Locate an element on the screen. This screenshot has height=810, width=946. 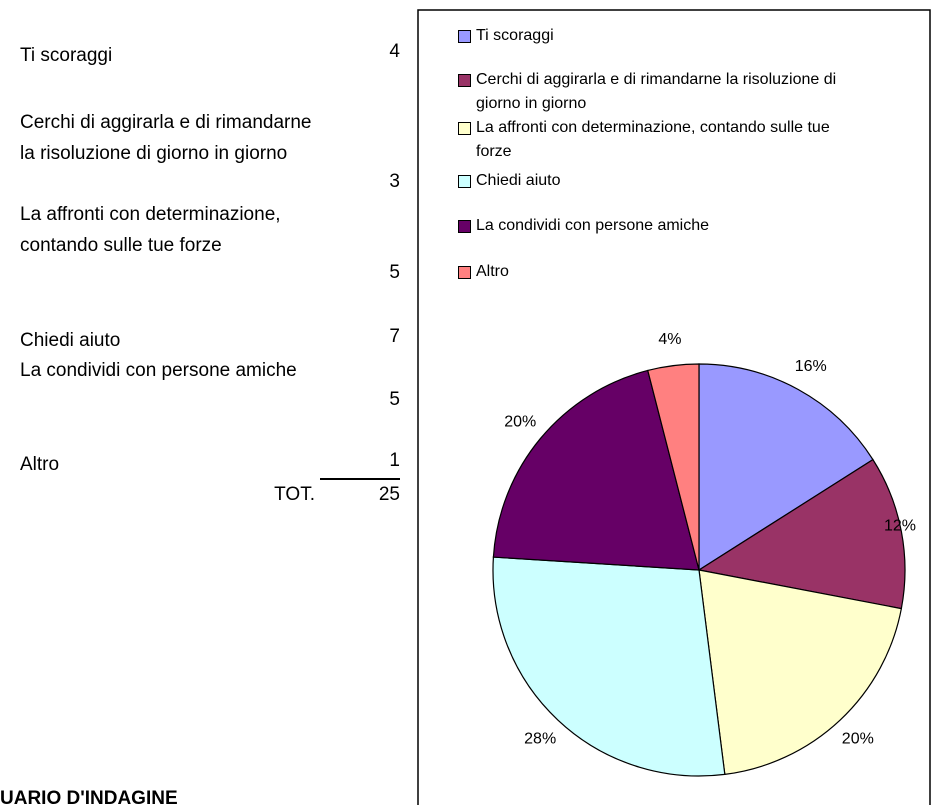
row-count: 3 is located at coordinates (394, 181).